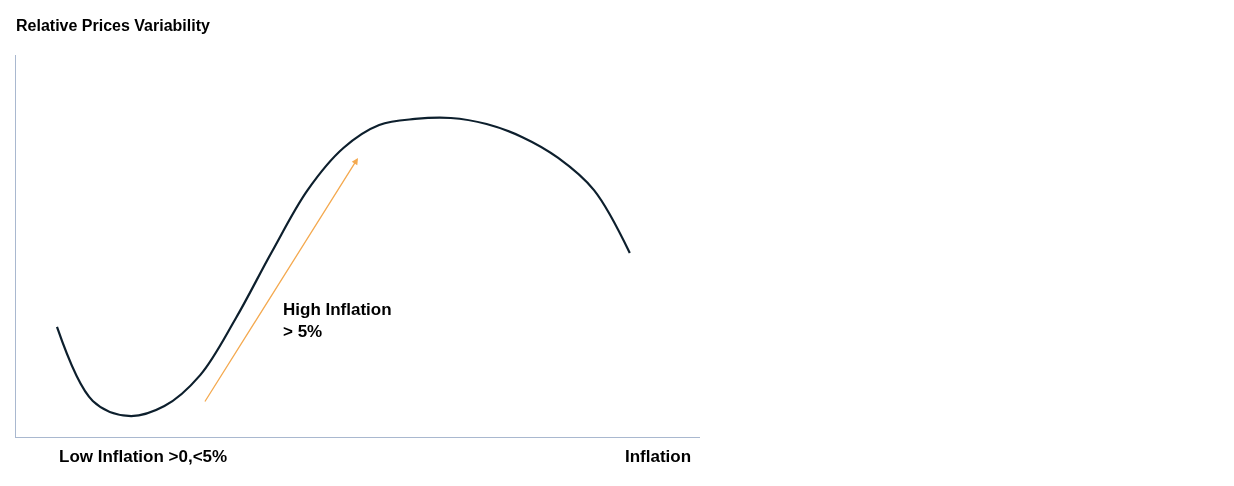 The image size is (1234, 486). Describe the element at coordinates (143, 456) in the screenshot. I see `text: Low Inflation >0,<5%` at that location.